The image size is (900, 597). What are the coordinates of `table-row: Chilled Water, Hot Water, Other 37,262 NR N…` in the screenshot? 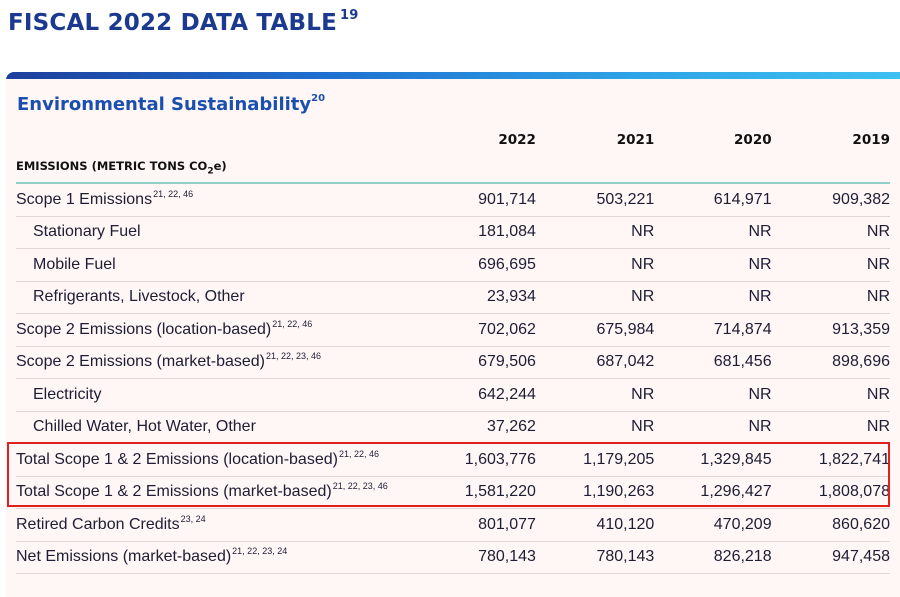 It's located at (453, 427).